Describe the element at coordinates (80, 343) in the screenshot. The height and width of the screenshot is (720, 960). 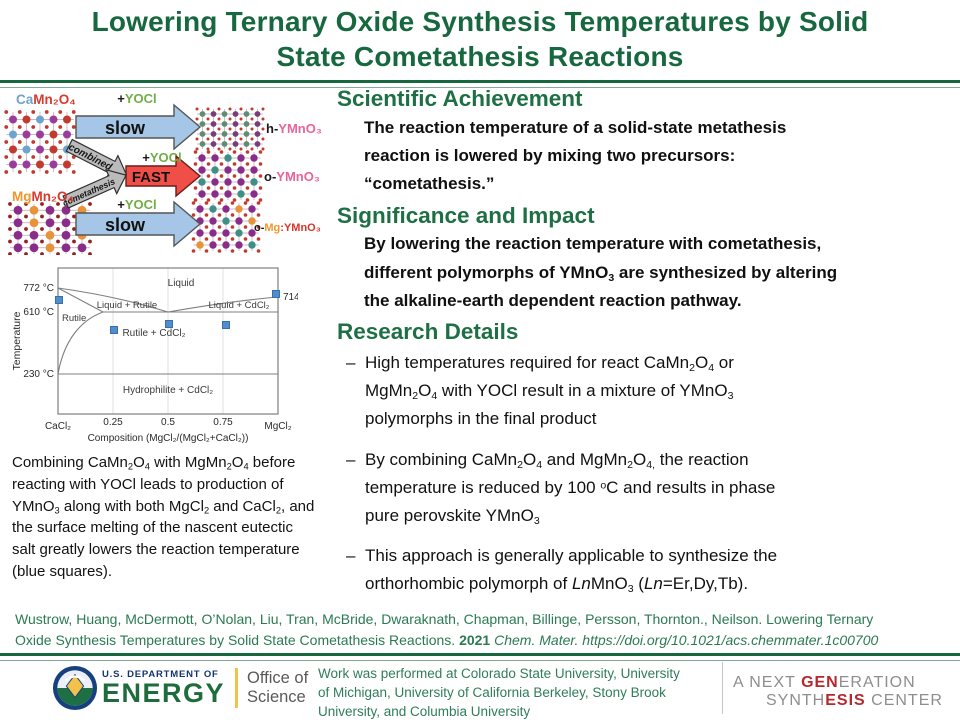
I see `solvus-curve` at that location.